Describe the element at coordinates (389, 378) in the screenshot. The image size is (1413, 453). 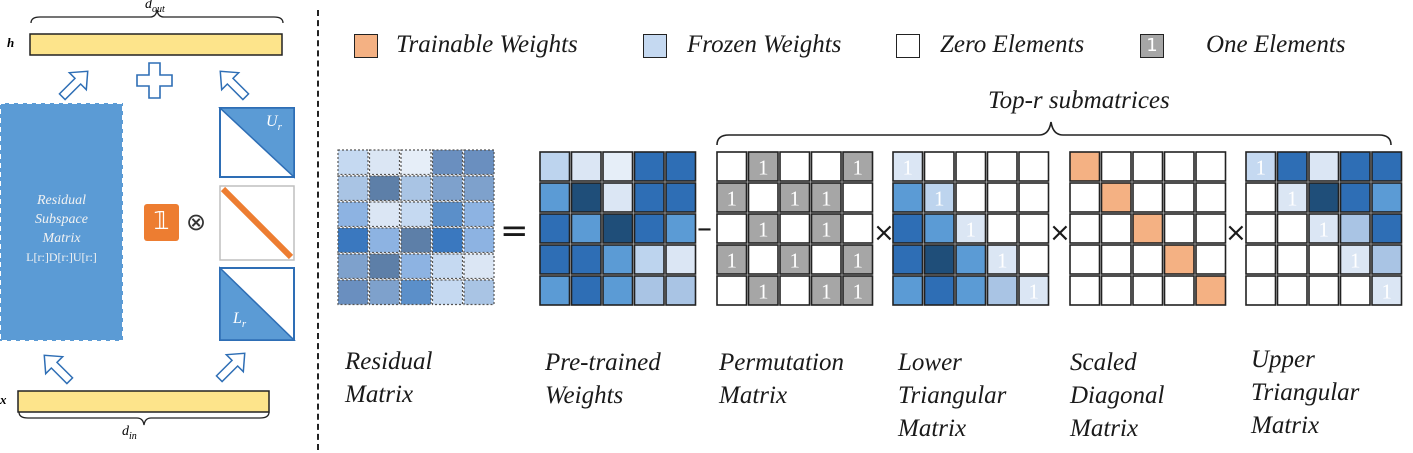
I see `caption-residual: Residual Matrix` at that location.